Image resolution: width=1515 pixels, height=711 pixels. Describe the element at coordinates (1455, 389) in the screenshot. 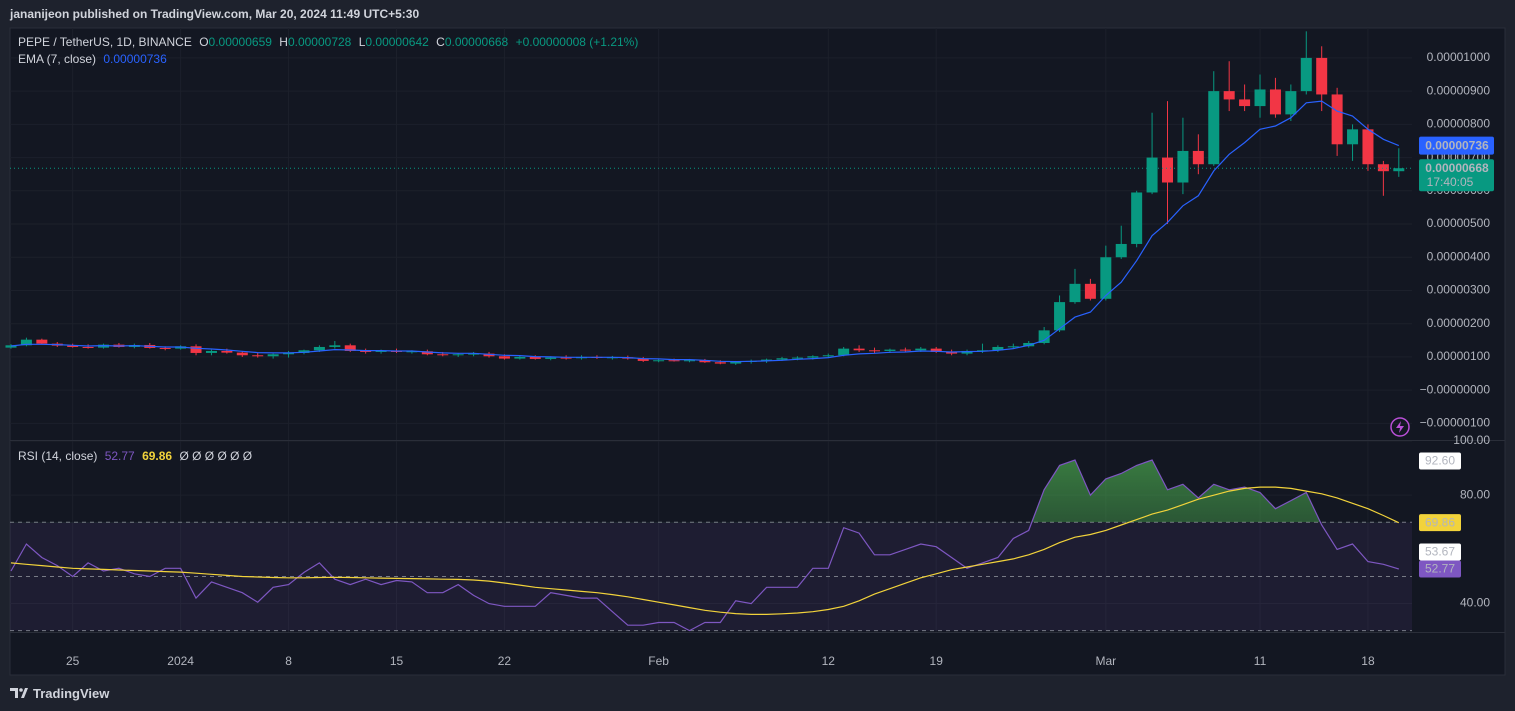

I see `y-tick-label: −0.00000000` at that location.